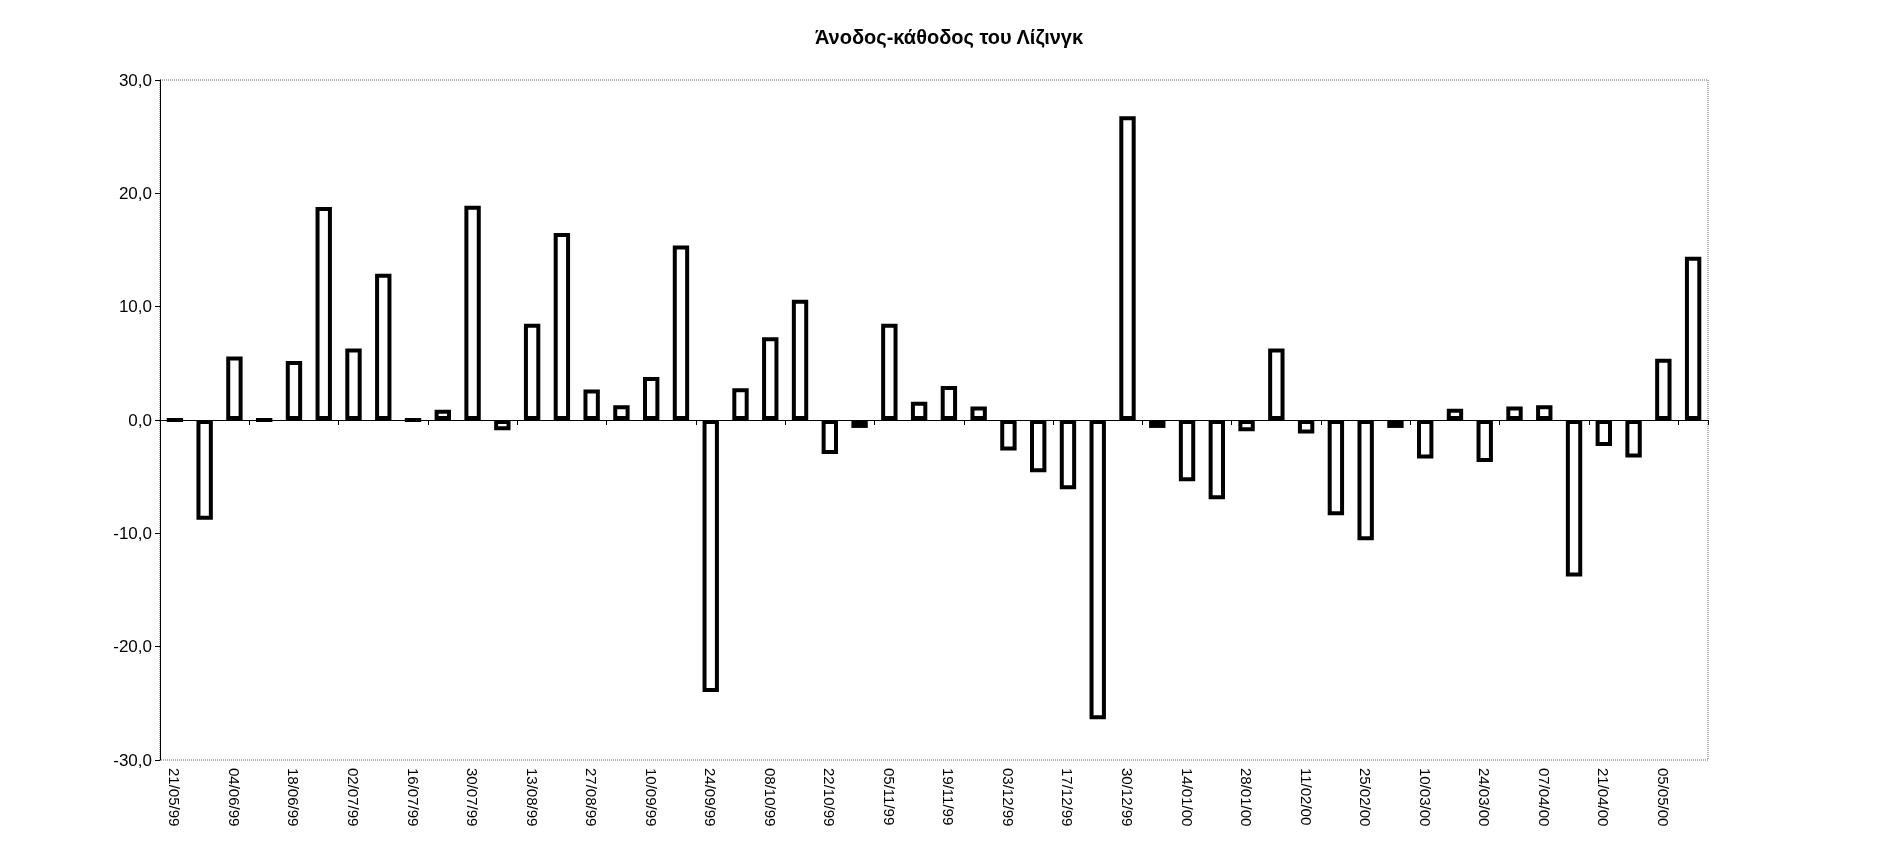 The width and height of the screenshot is (1898, 860). What do you see at coordinates (132, 533) in the screenshot?
I see `y-tick-label: -10,0` at bounding box center [132, 533].